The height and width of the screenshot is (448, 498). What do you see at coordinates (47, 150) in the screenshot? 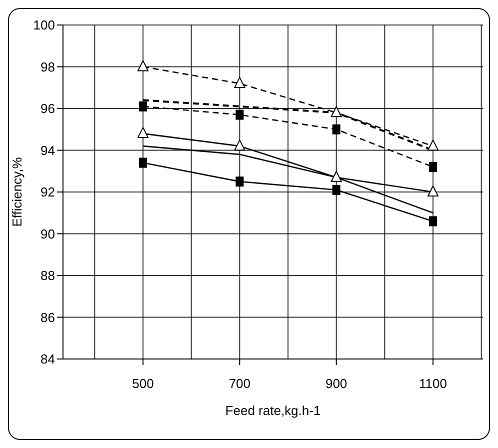
I see `y-tick-label: 94` at bounding box center [47, 150].